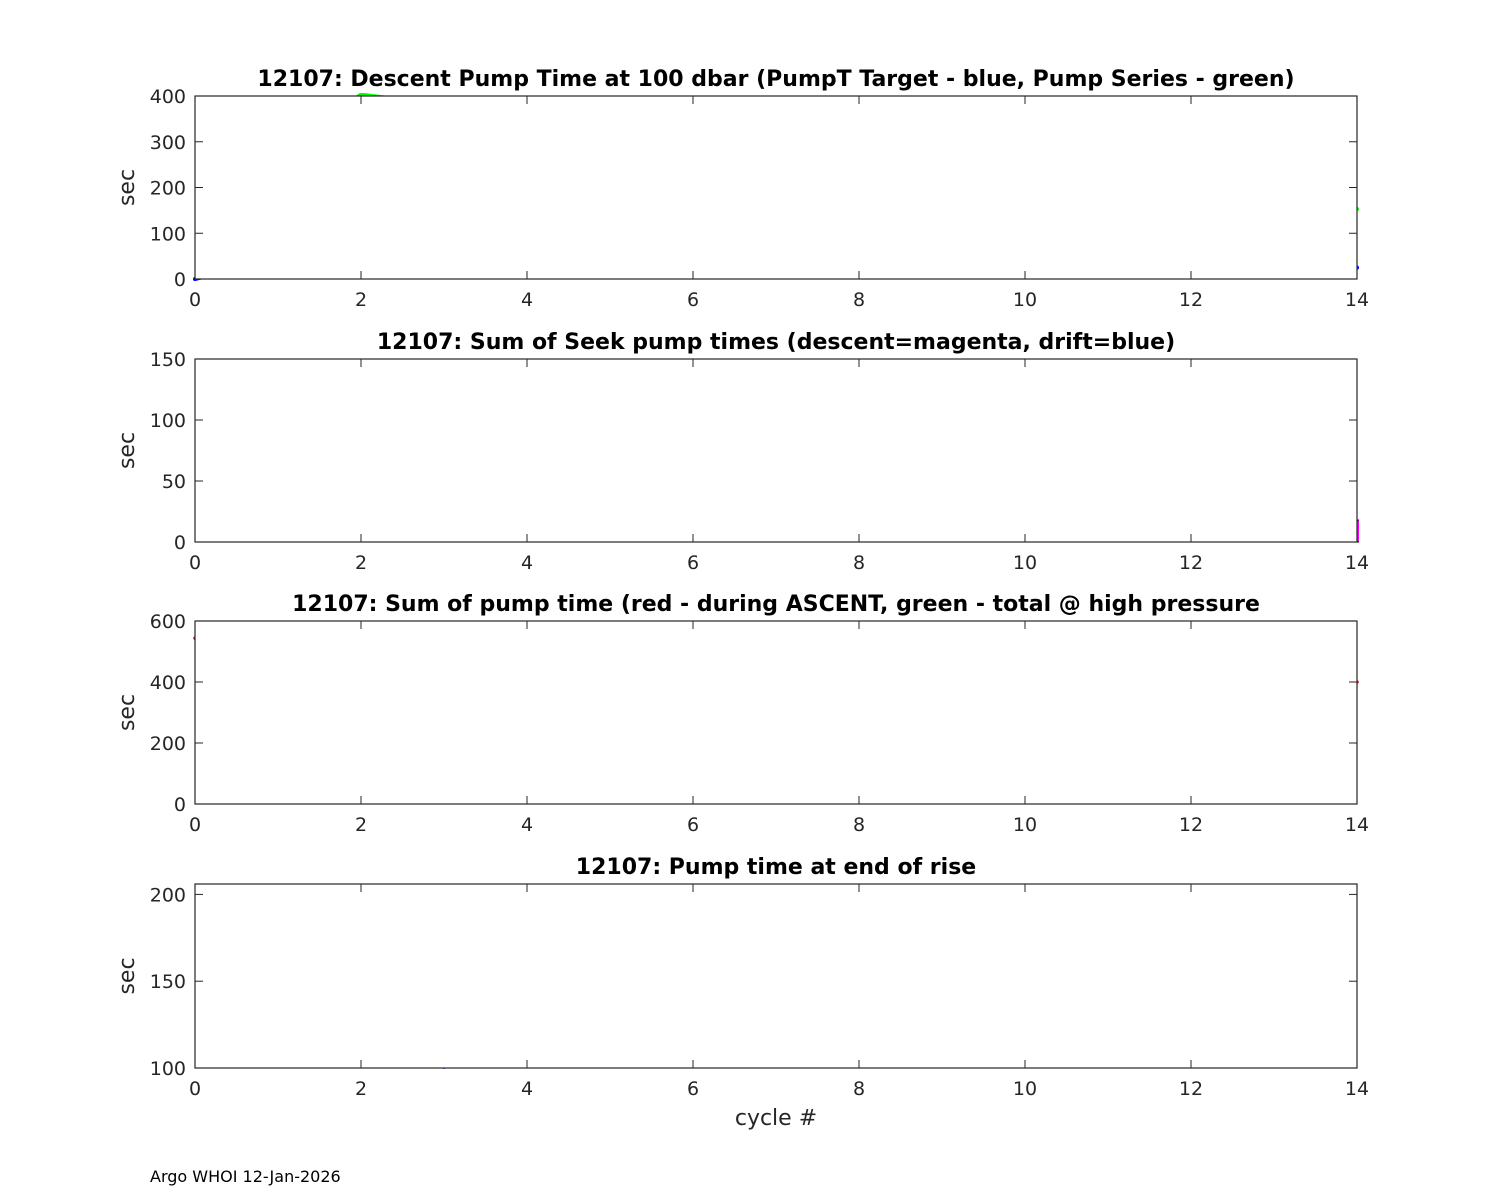 Image resolution: width=1500 pixels, height=1200 pixels. Describe the element at coordinates (174, 482) in the screenshot. I see `y-tick-label: 50` at that location.